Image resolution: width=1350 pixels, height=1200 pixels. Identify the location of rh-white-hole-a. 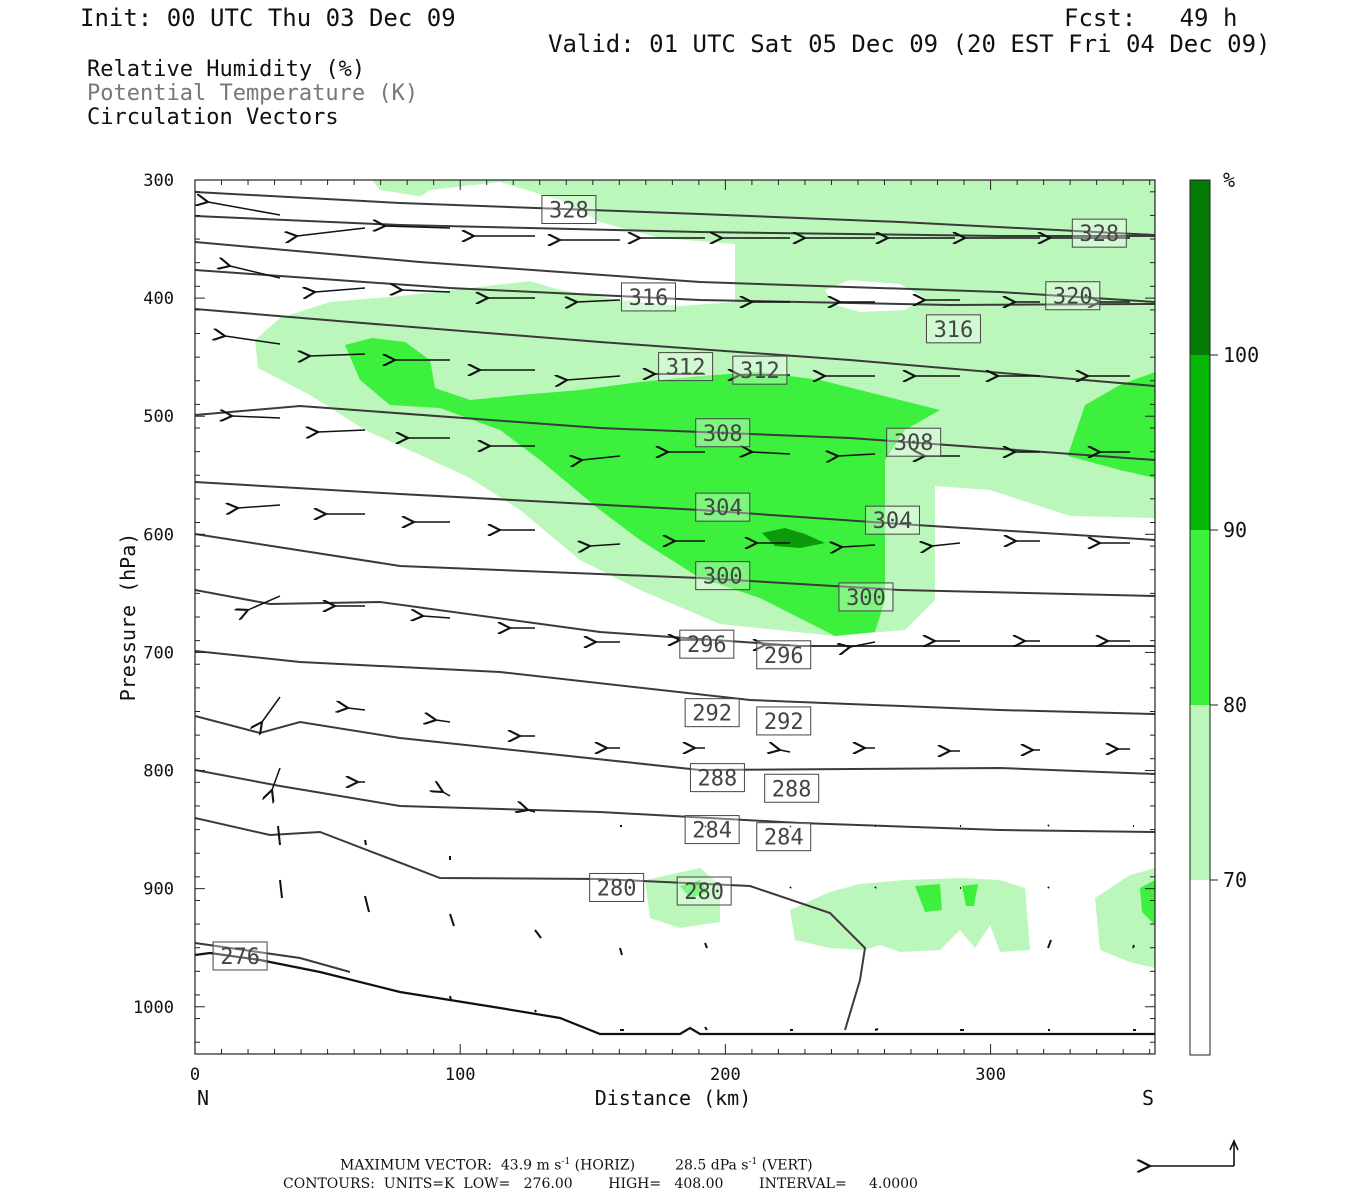
(567, 244).